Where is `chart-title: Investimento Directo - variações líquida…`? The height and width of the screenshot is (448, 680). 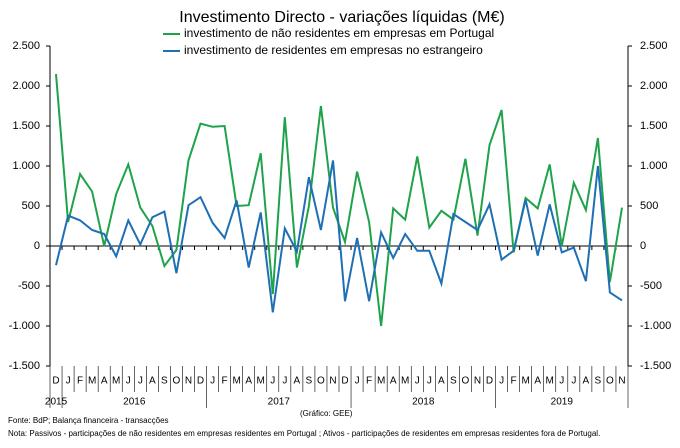 chart-title: Investimento Directo - variações líquida… is located at coordinates (341, 17).